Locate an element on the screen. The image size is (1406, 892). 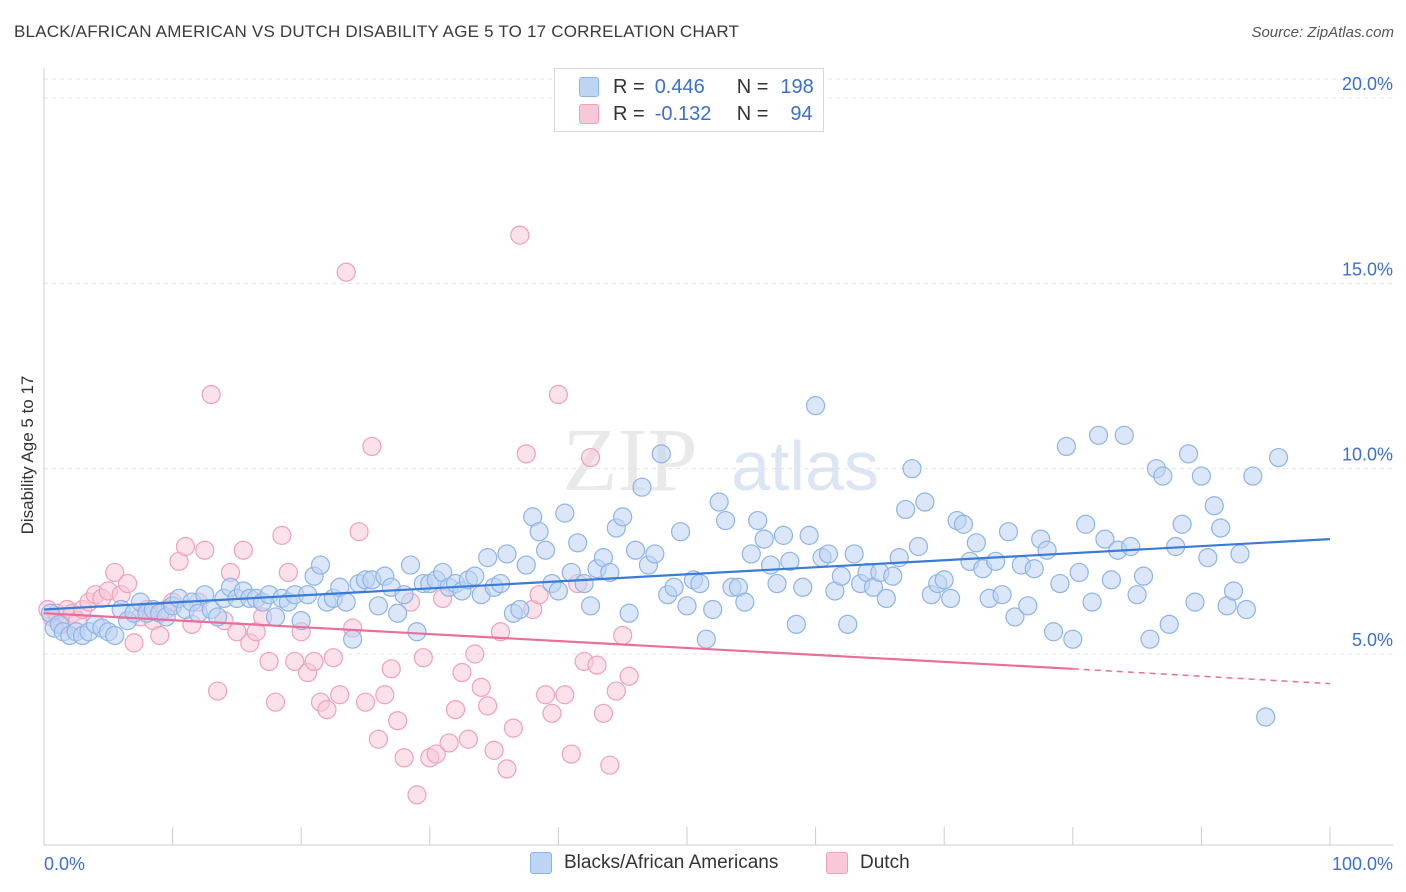
series-legend-label: Dutch is located at coordinates (885, 862).